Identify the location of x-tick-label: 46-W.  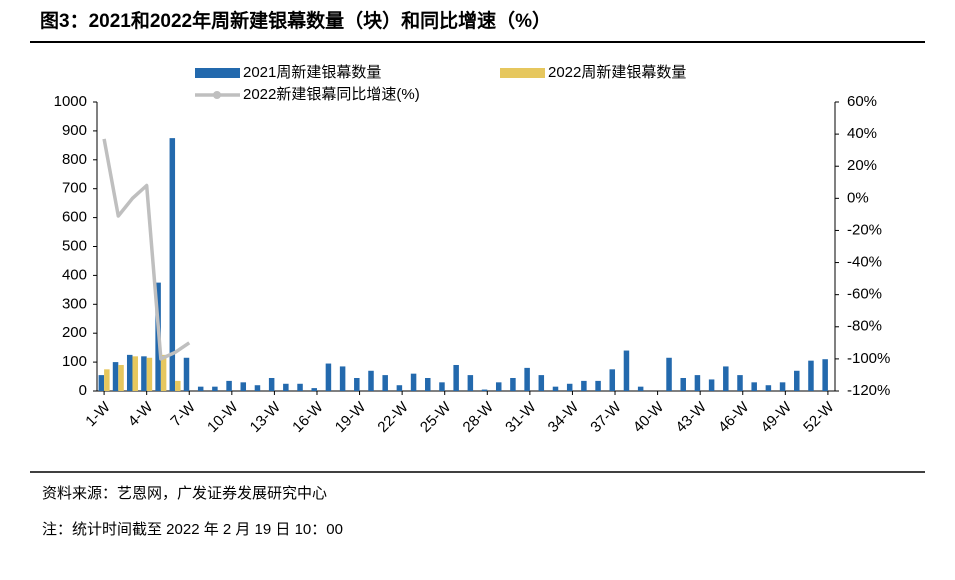
(734, 417).